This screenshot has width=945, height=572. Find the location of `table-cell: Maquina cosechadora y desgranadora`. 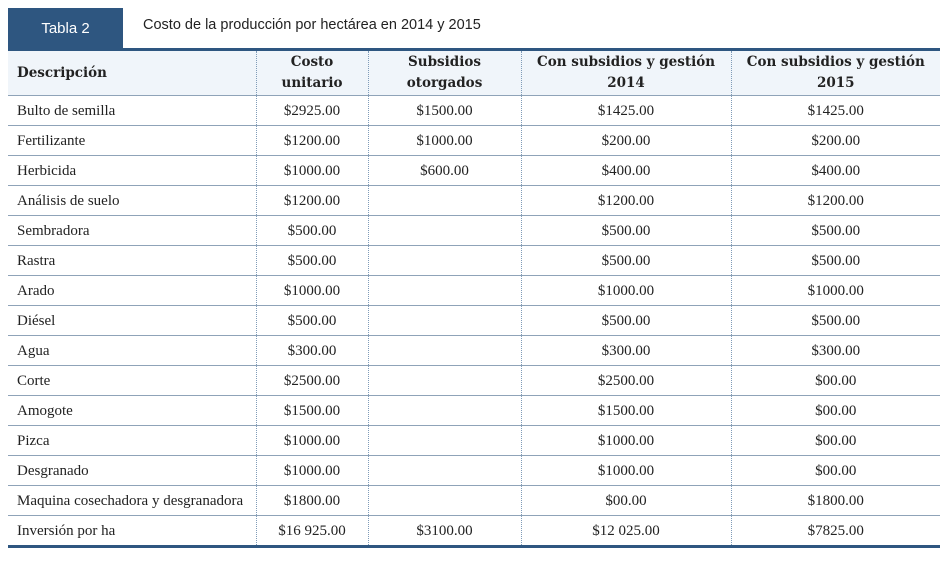

table-cell: Maquina cosechadora y desgranadora is located at coordinates (130, 500).